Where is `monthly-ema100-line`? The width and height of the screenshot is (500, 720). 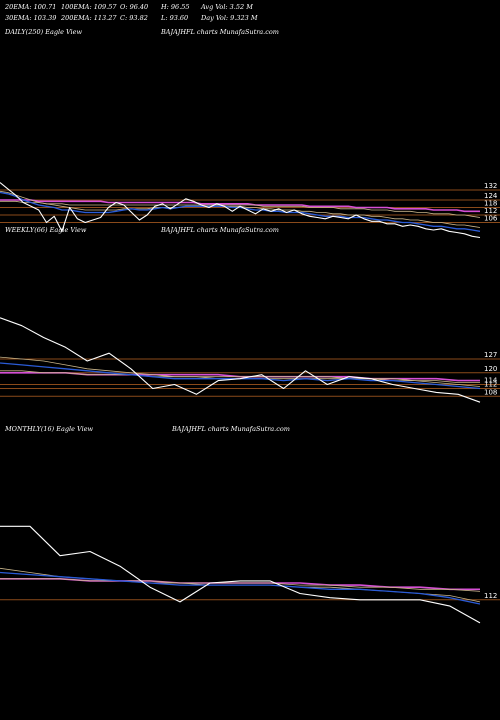 monthly-ema100-line is located at coordinates (240, 585).